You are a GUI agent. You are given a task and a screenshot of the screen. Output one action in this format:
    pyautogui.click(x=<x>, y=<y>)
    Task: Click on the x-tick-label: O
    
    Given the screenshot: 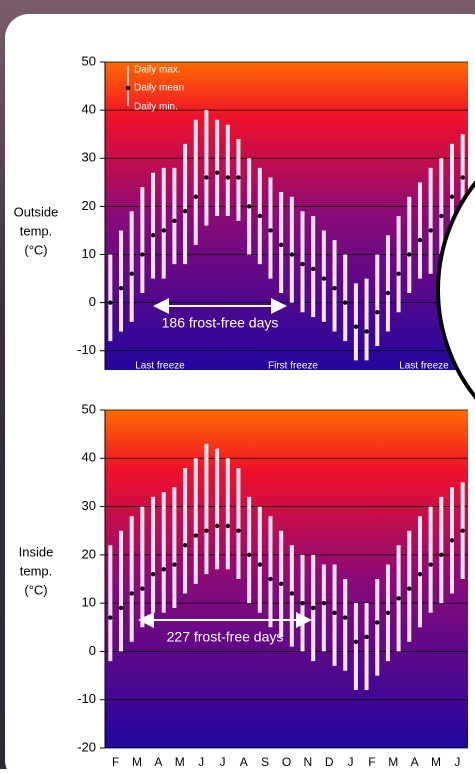 What is the action you would take?
    pyautogui.click(x=286, y=762)
    